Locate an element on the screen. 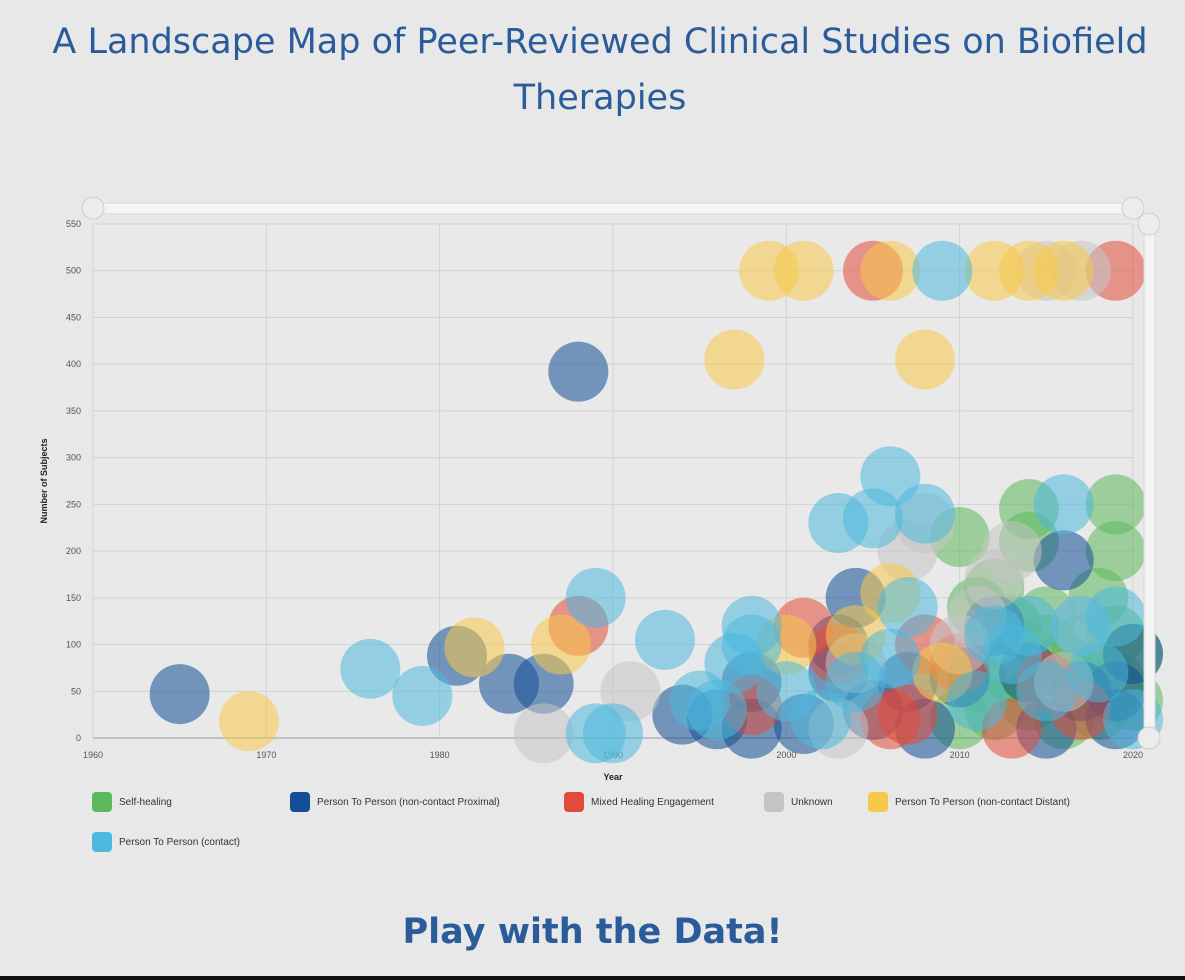 The width and height of the screenshot is (1185, 980). y-tick-label: 50 is located at coordinates (76, 691).